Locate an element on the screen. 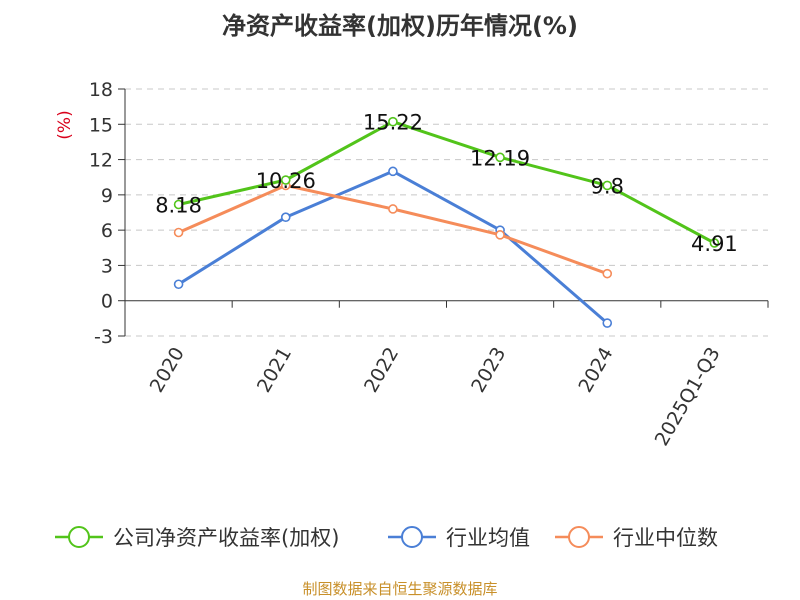  x-tick-label: 2024 is located at coordinates (595, 370).